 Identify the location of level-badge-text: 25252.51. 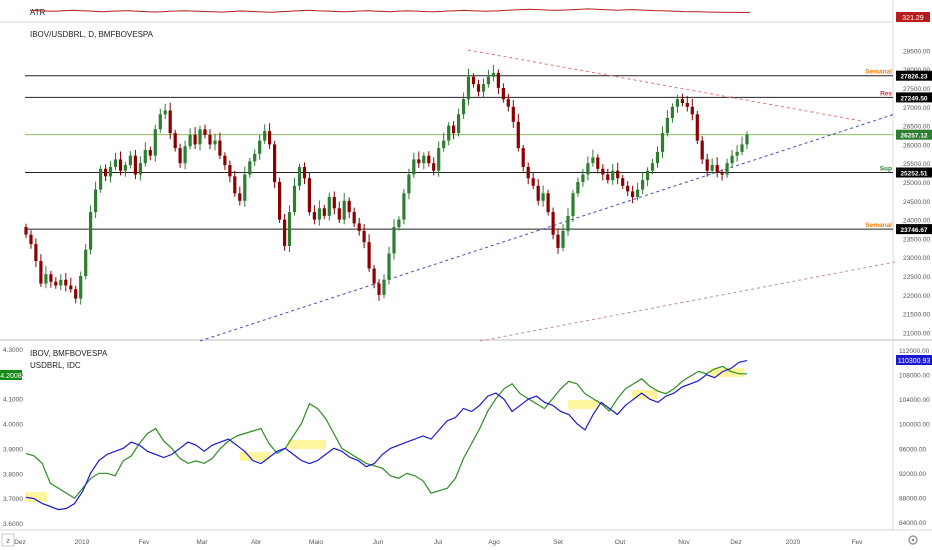
(913, 174).